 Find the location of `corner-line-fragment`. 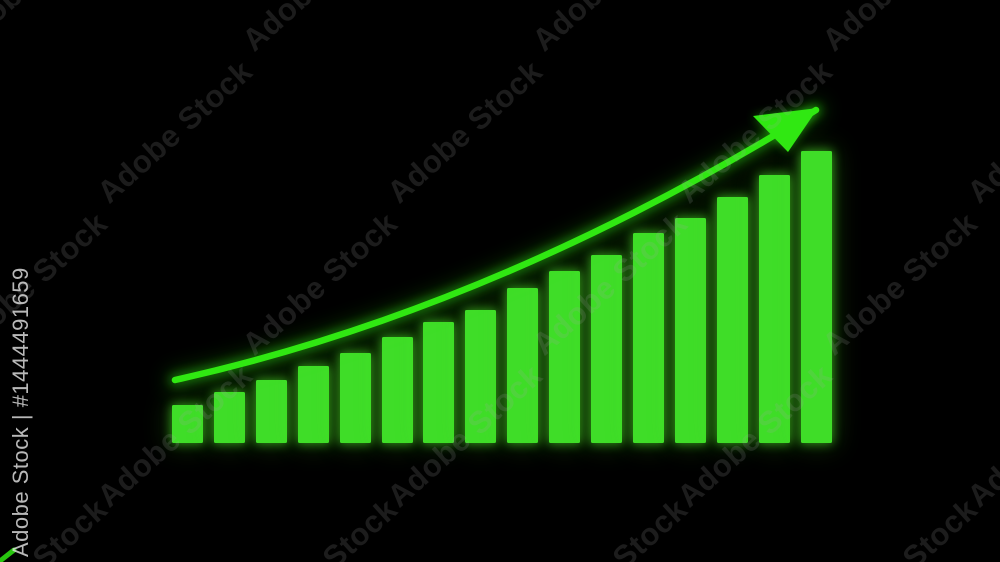

corner-line-fragment is located at coordinates (8, 554).